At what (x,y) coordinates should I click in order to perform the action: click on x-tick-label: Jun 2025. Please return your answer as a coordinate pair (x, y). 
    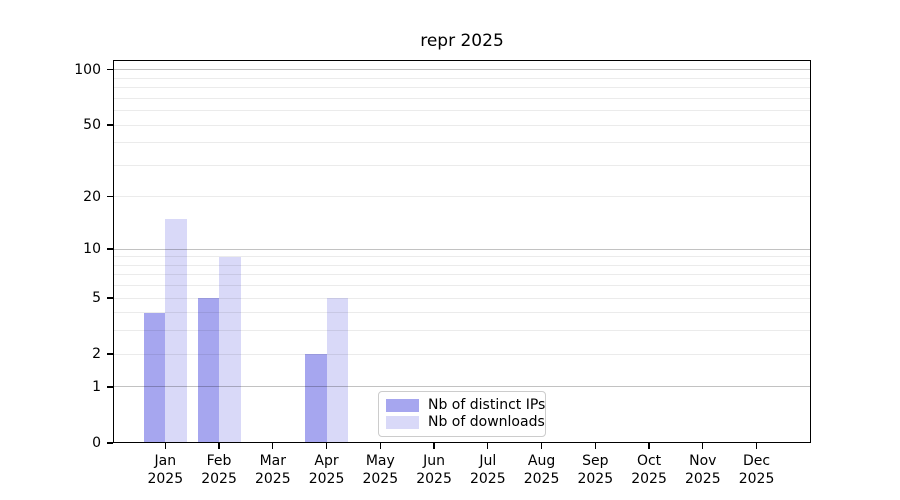
    Looking at the image, I should click on (434, 470).